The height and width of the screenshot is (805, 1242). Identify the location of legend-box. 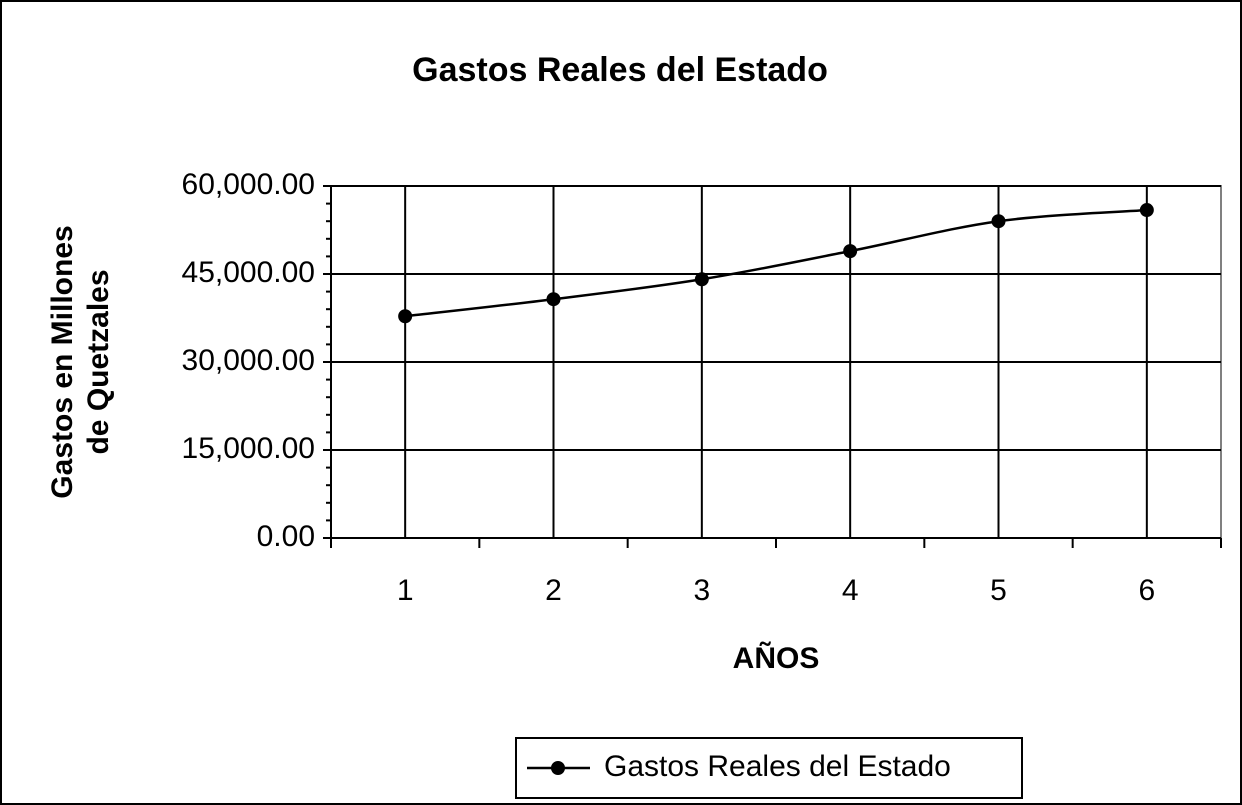
(769, 768).